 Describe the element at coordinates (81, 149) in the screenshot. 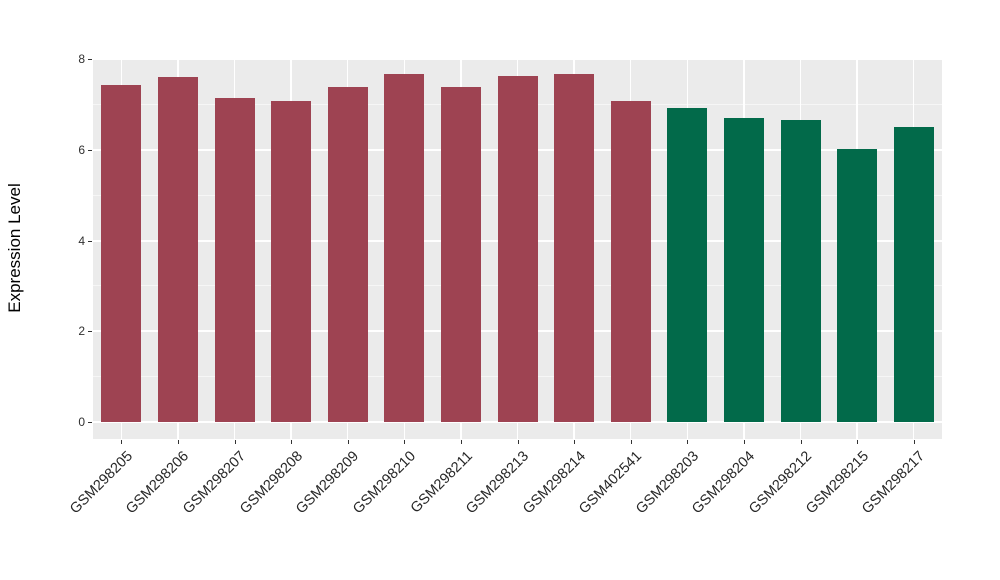

I see `y-tick-label: 6` at that location.